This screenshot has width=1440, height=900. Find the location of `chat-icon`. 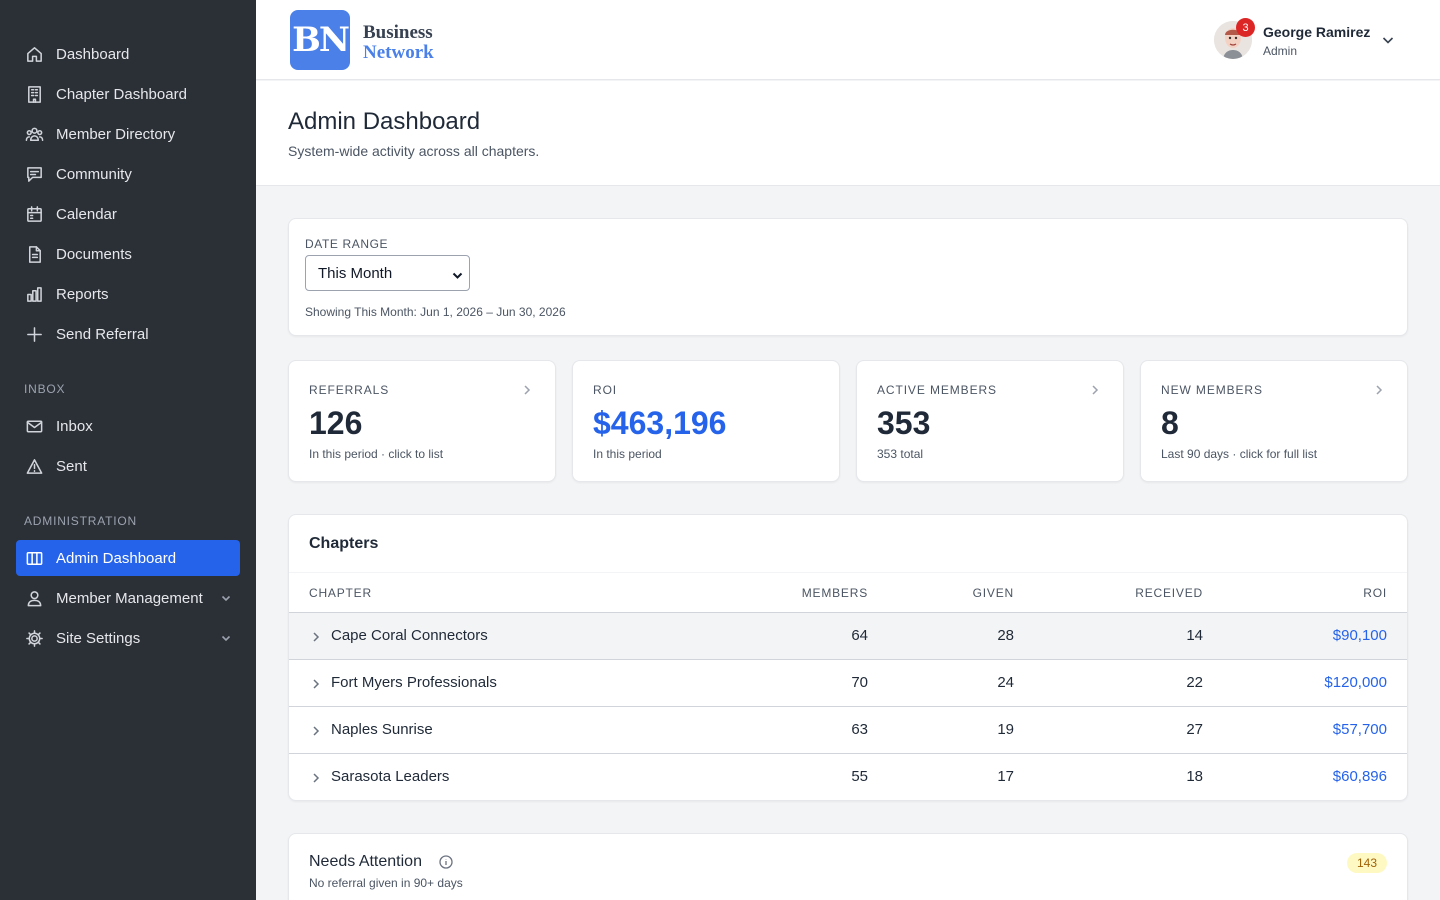

chat-icon is located at coordinates (34, 174).